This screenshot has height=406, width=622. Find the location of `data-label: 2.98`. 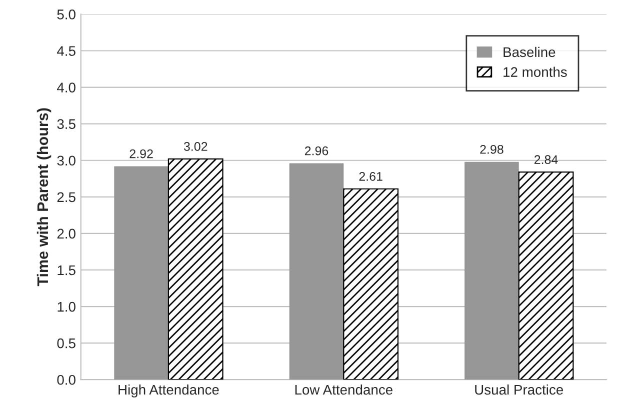

data-label: 2.98 is located at coordinates (492, 149).